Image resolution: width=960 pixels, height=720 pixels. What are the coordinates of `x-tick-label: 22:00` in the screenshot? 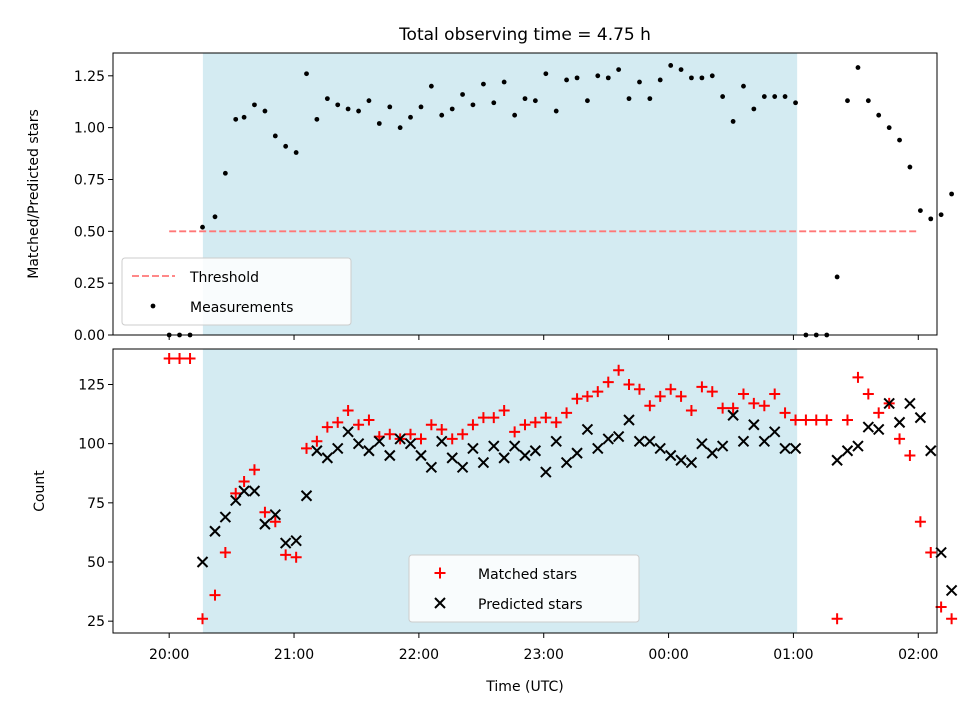 It's located at (419, 655).